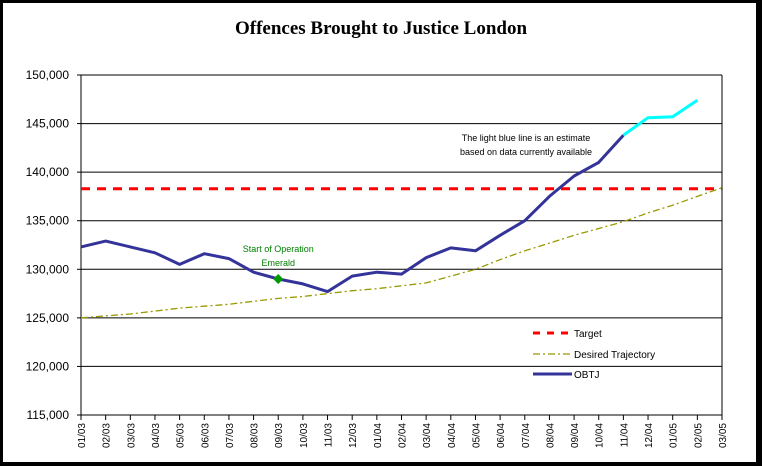  I want to click on x-tick-label: 11/03, so click(329, 435).